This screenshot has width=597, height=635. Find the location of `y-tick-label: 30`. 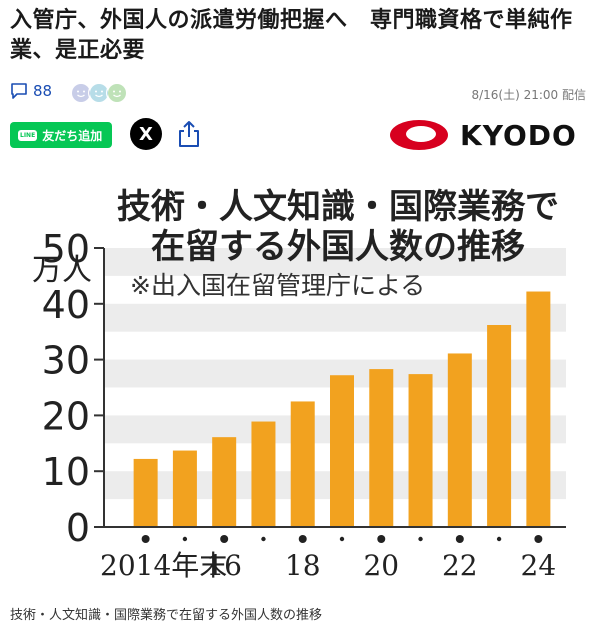

y-tick-label: 30 is located at coordinates (66, 361).